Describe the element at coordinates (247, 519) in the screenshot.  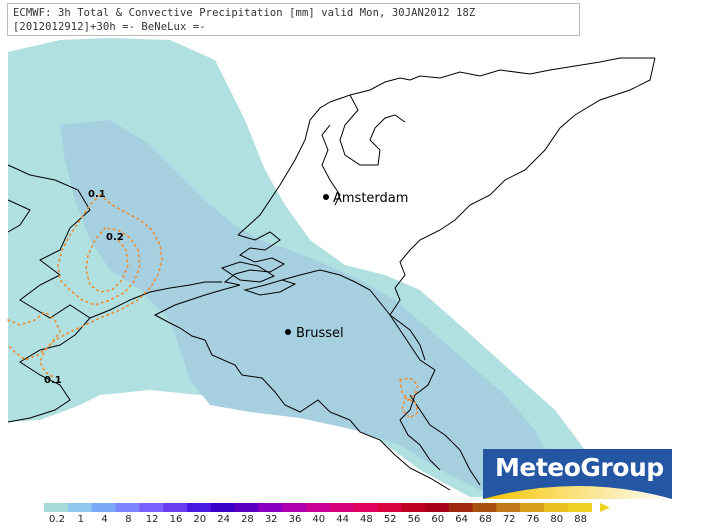
I see `color-scale-tick-label: 28` at that location.